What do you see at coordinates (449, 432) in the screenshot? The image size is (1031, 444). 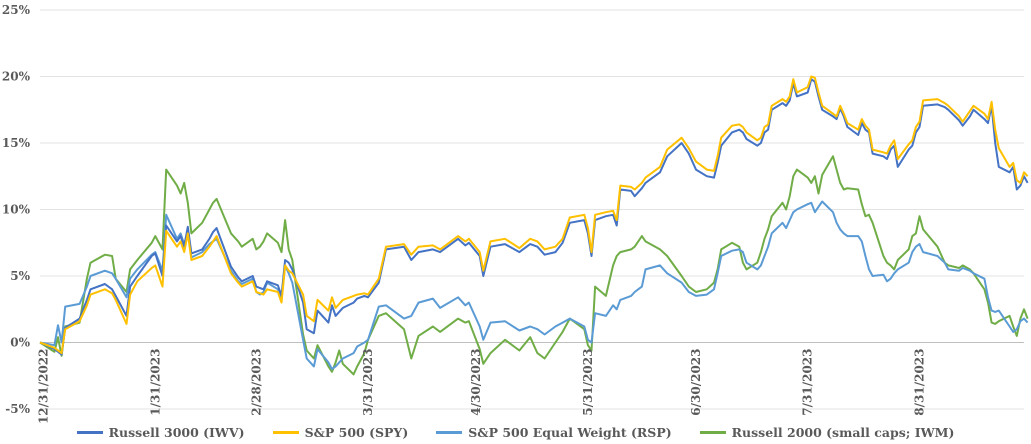 I see `legend-swatch-sp-500-equal-weight` at bounding box center [449, 432].